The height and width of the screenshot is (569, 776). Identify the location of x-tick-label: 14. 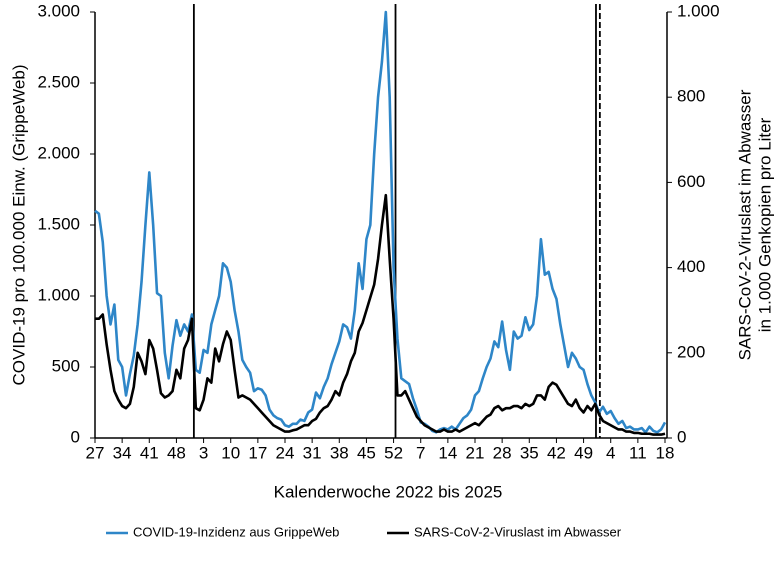
(447, 452).